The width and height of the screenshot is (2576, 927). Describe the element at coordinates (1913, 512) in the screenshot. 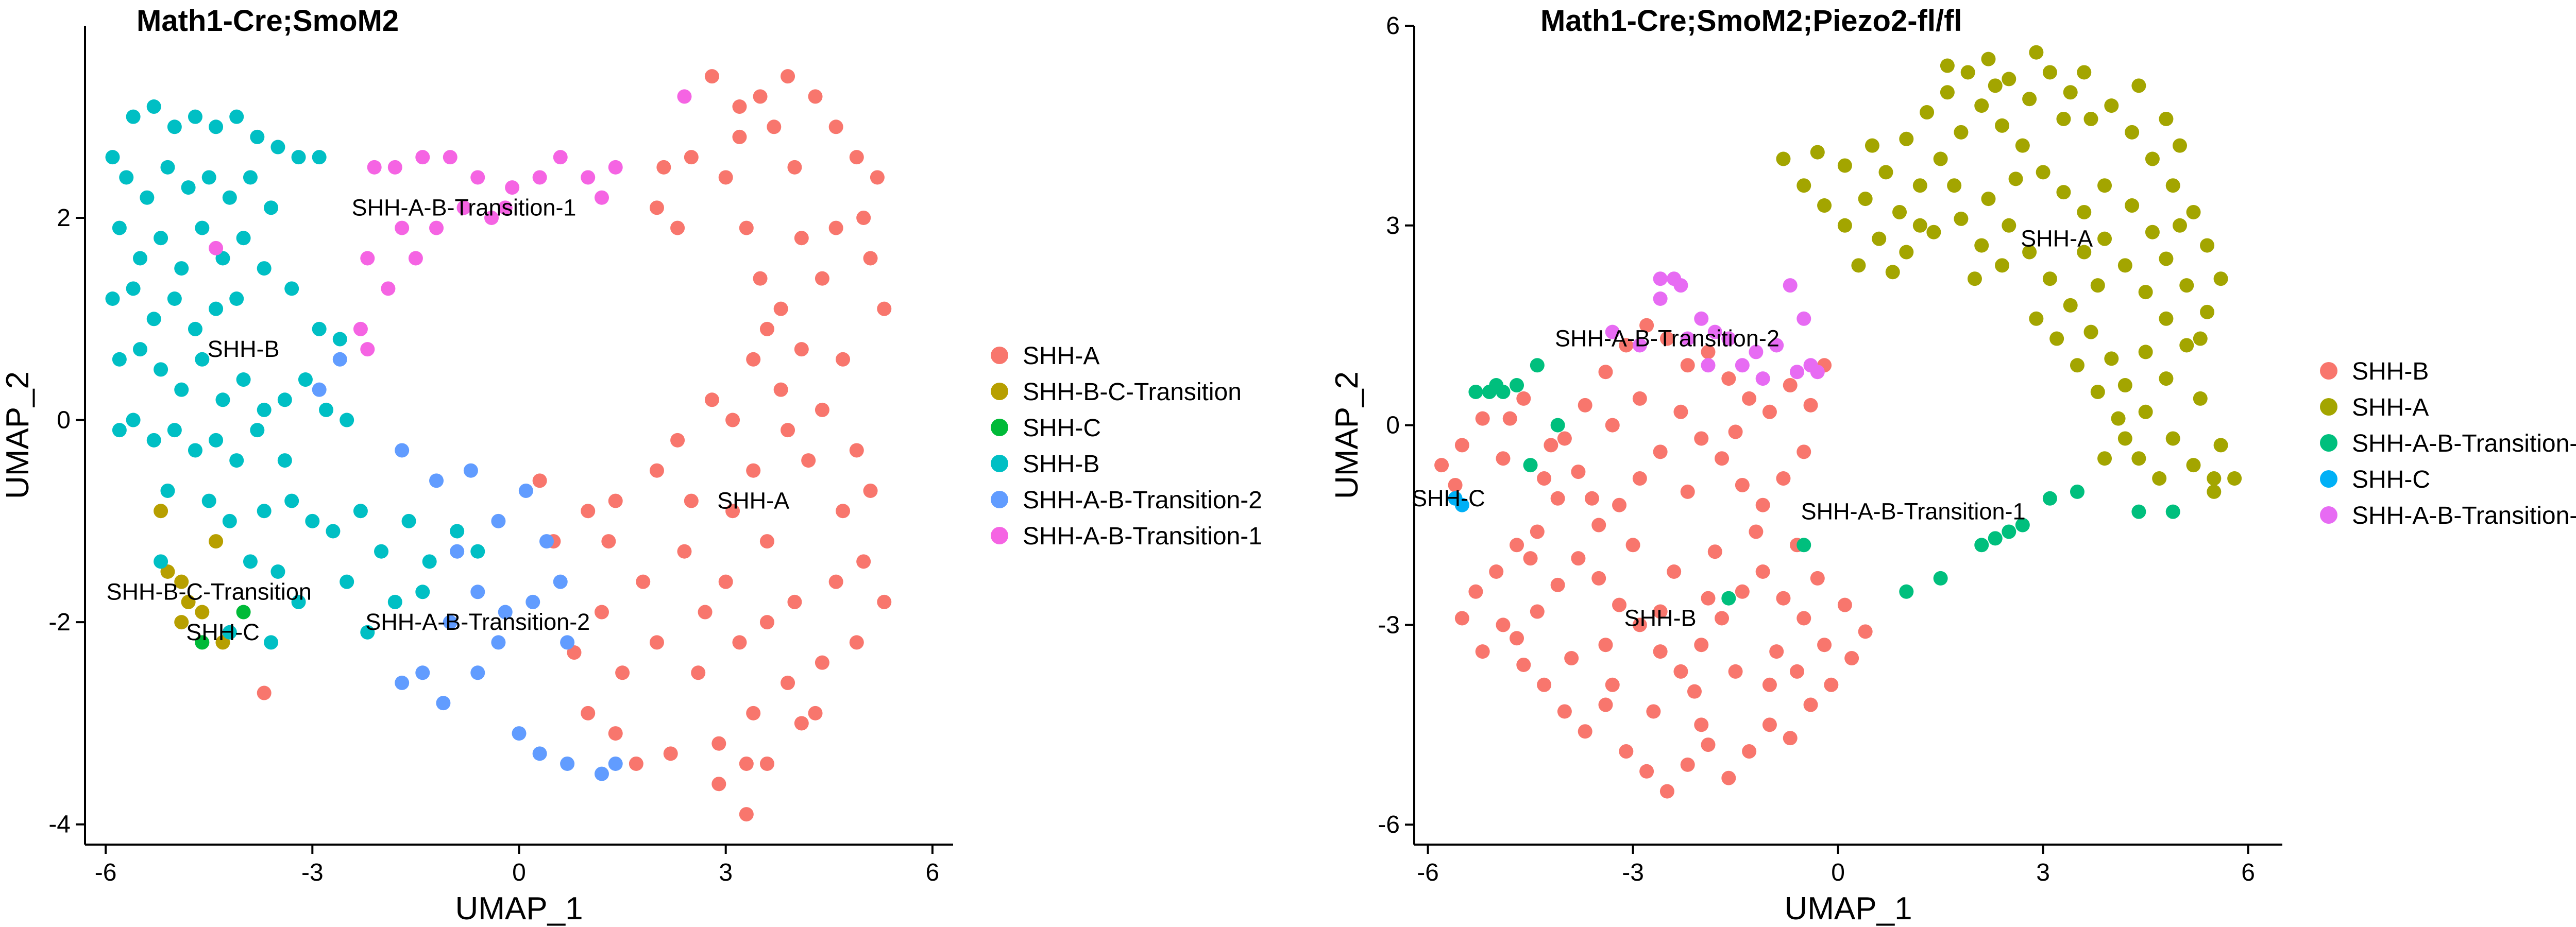

I see `cluster-label-shh-a-b-transition-1: SHH-A-B-Transition-1` at that location.